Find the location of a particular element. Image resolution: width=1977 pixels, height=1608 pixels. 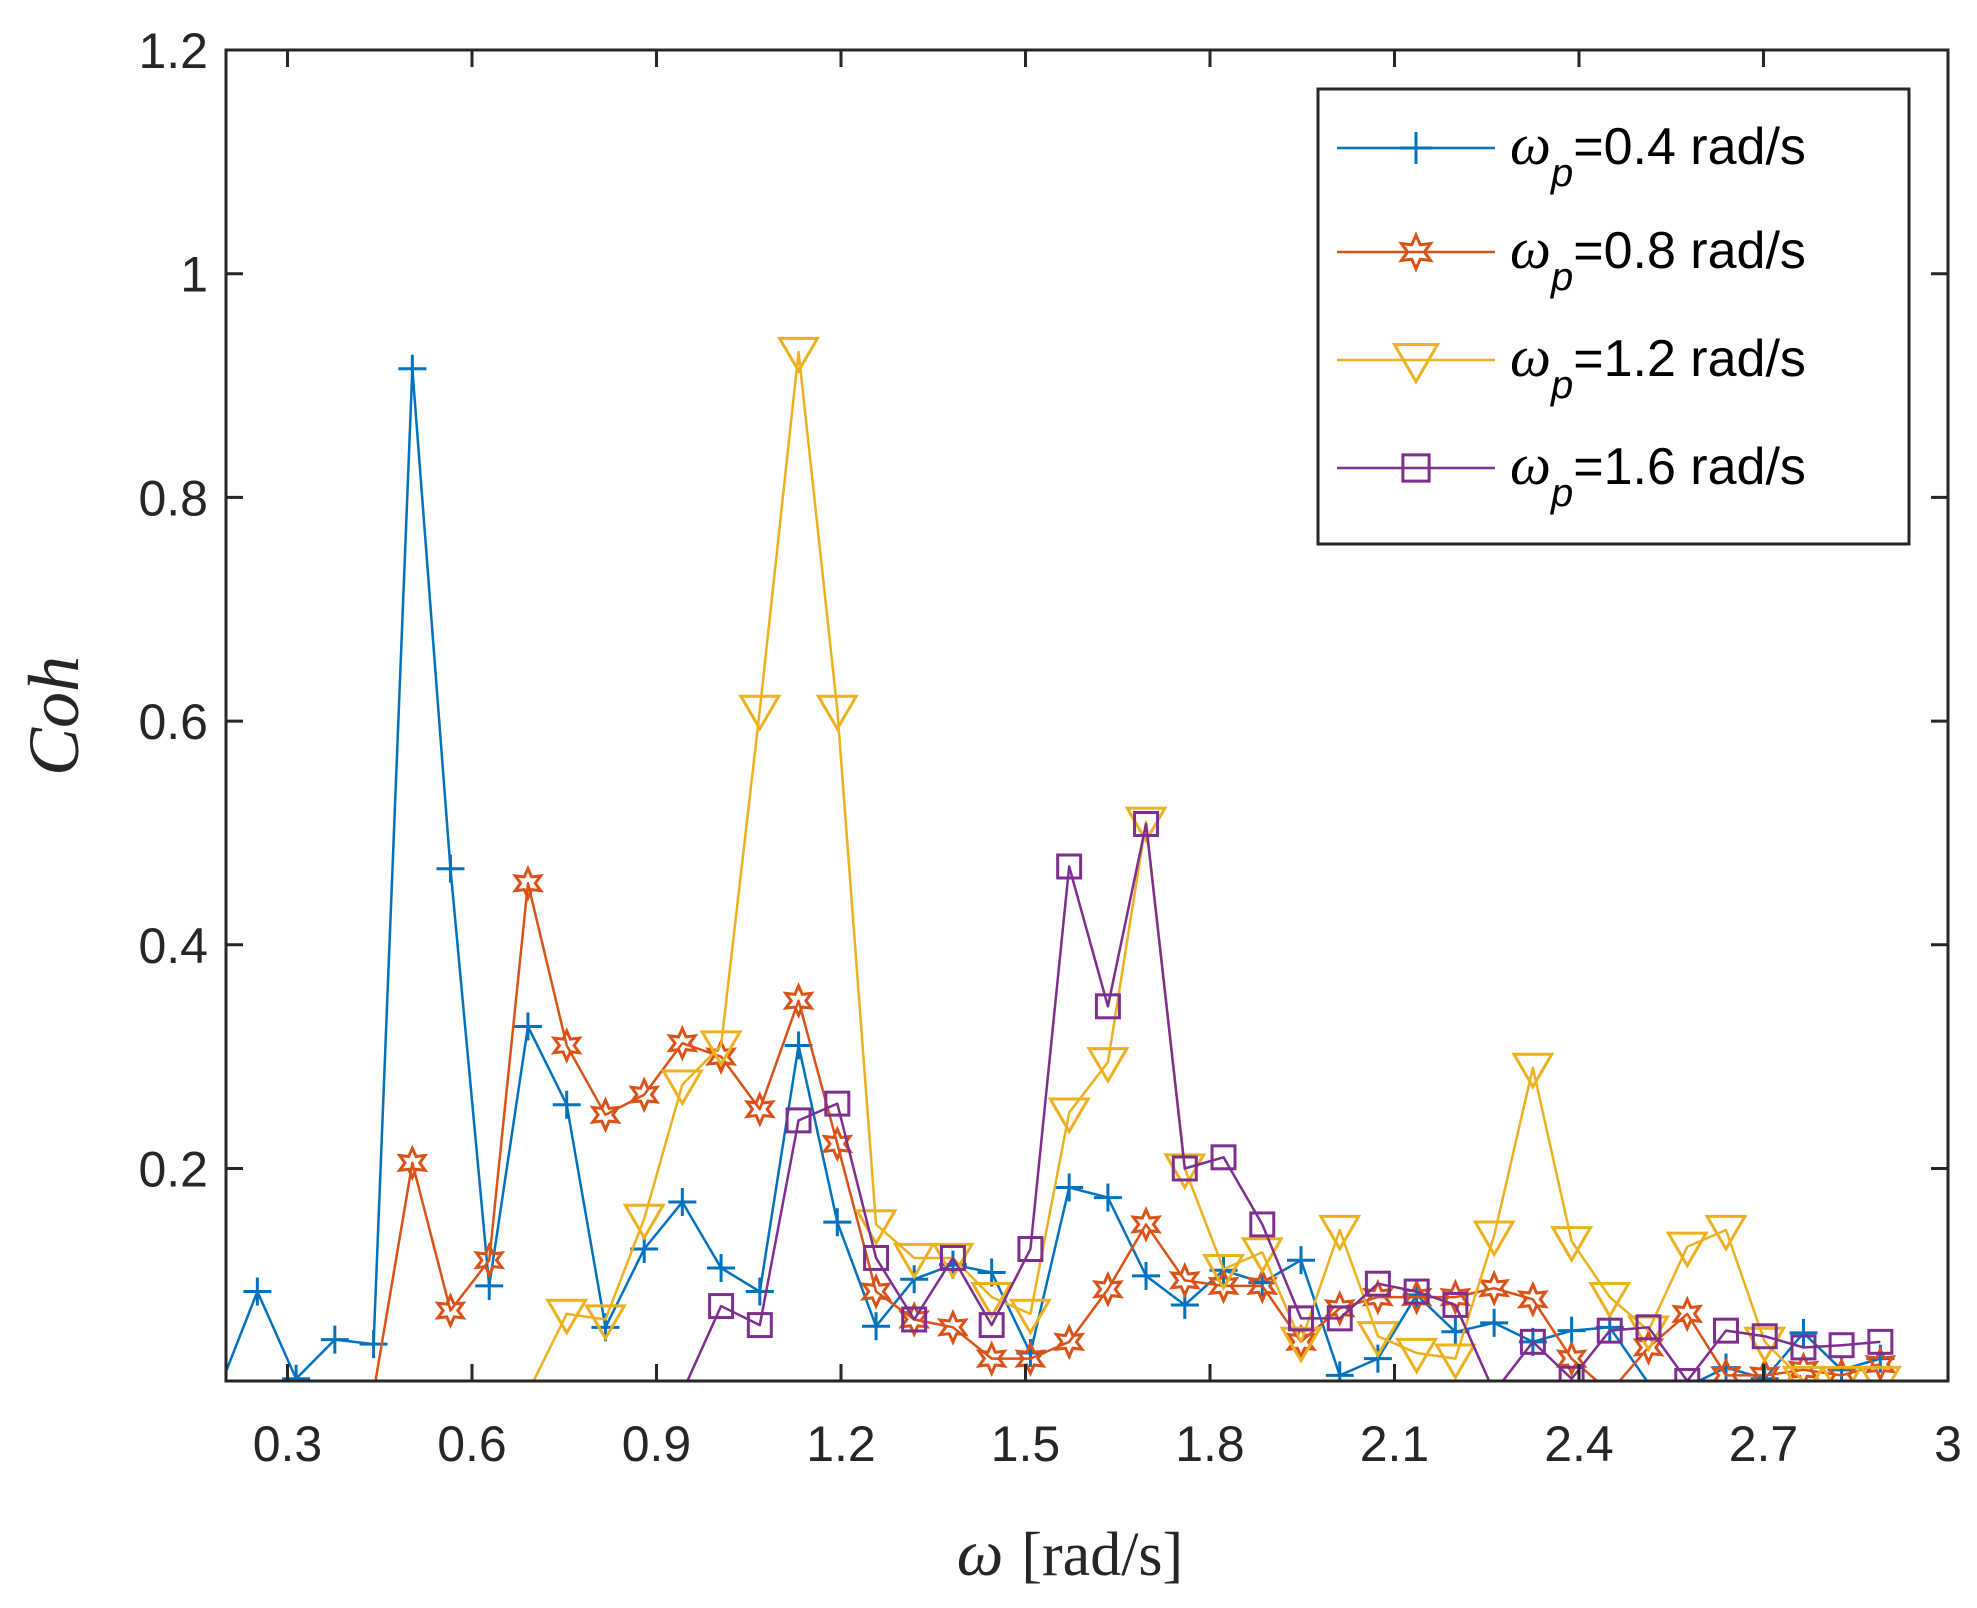

x-tick-label: 2.7 is located at coordinates (1764, 1444).